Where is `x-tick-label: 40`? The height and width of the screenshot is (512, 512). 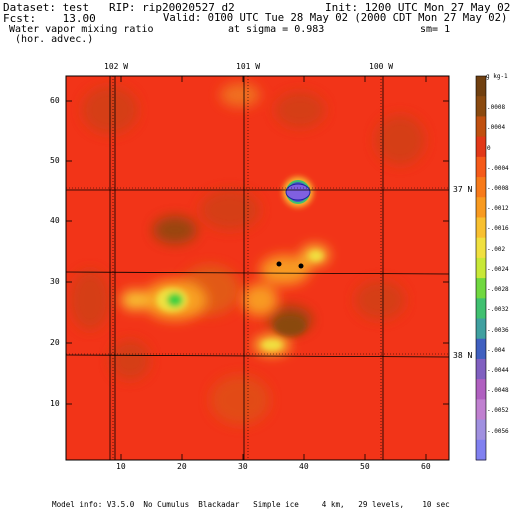 x-tick-label: 40 is located at coordinates (304, 466).